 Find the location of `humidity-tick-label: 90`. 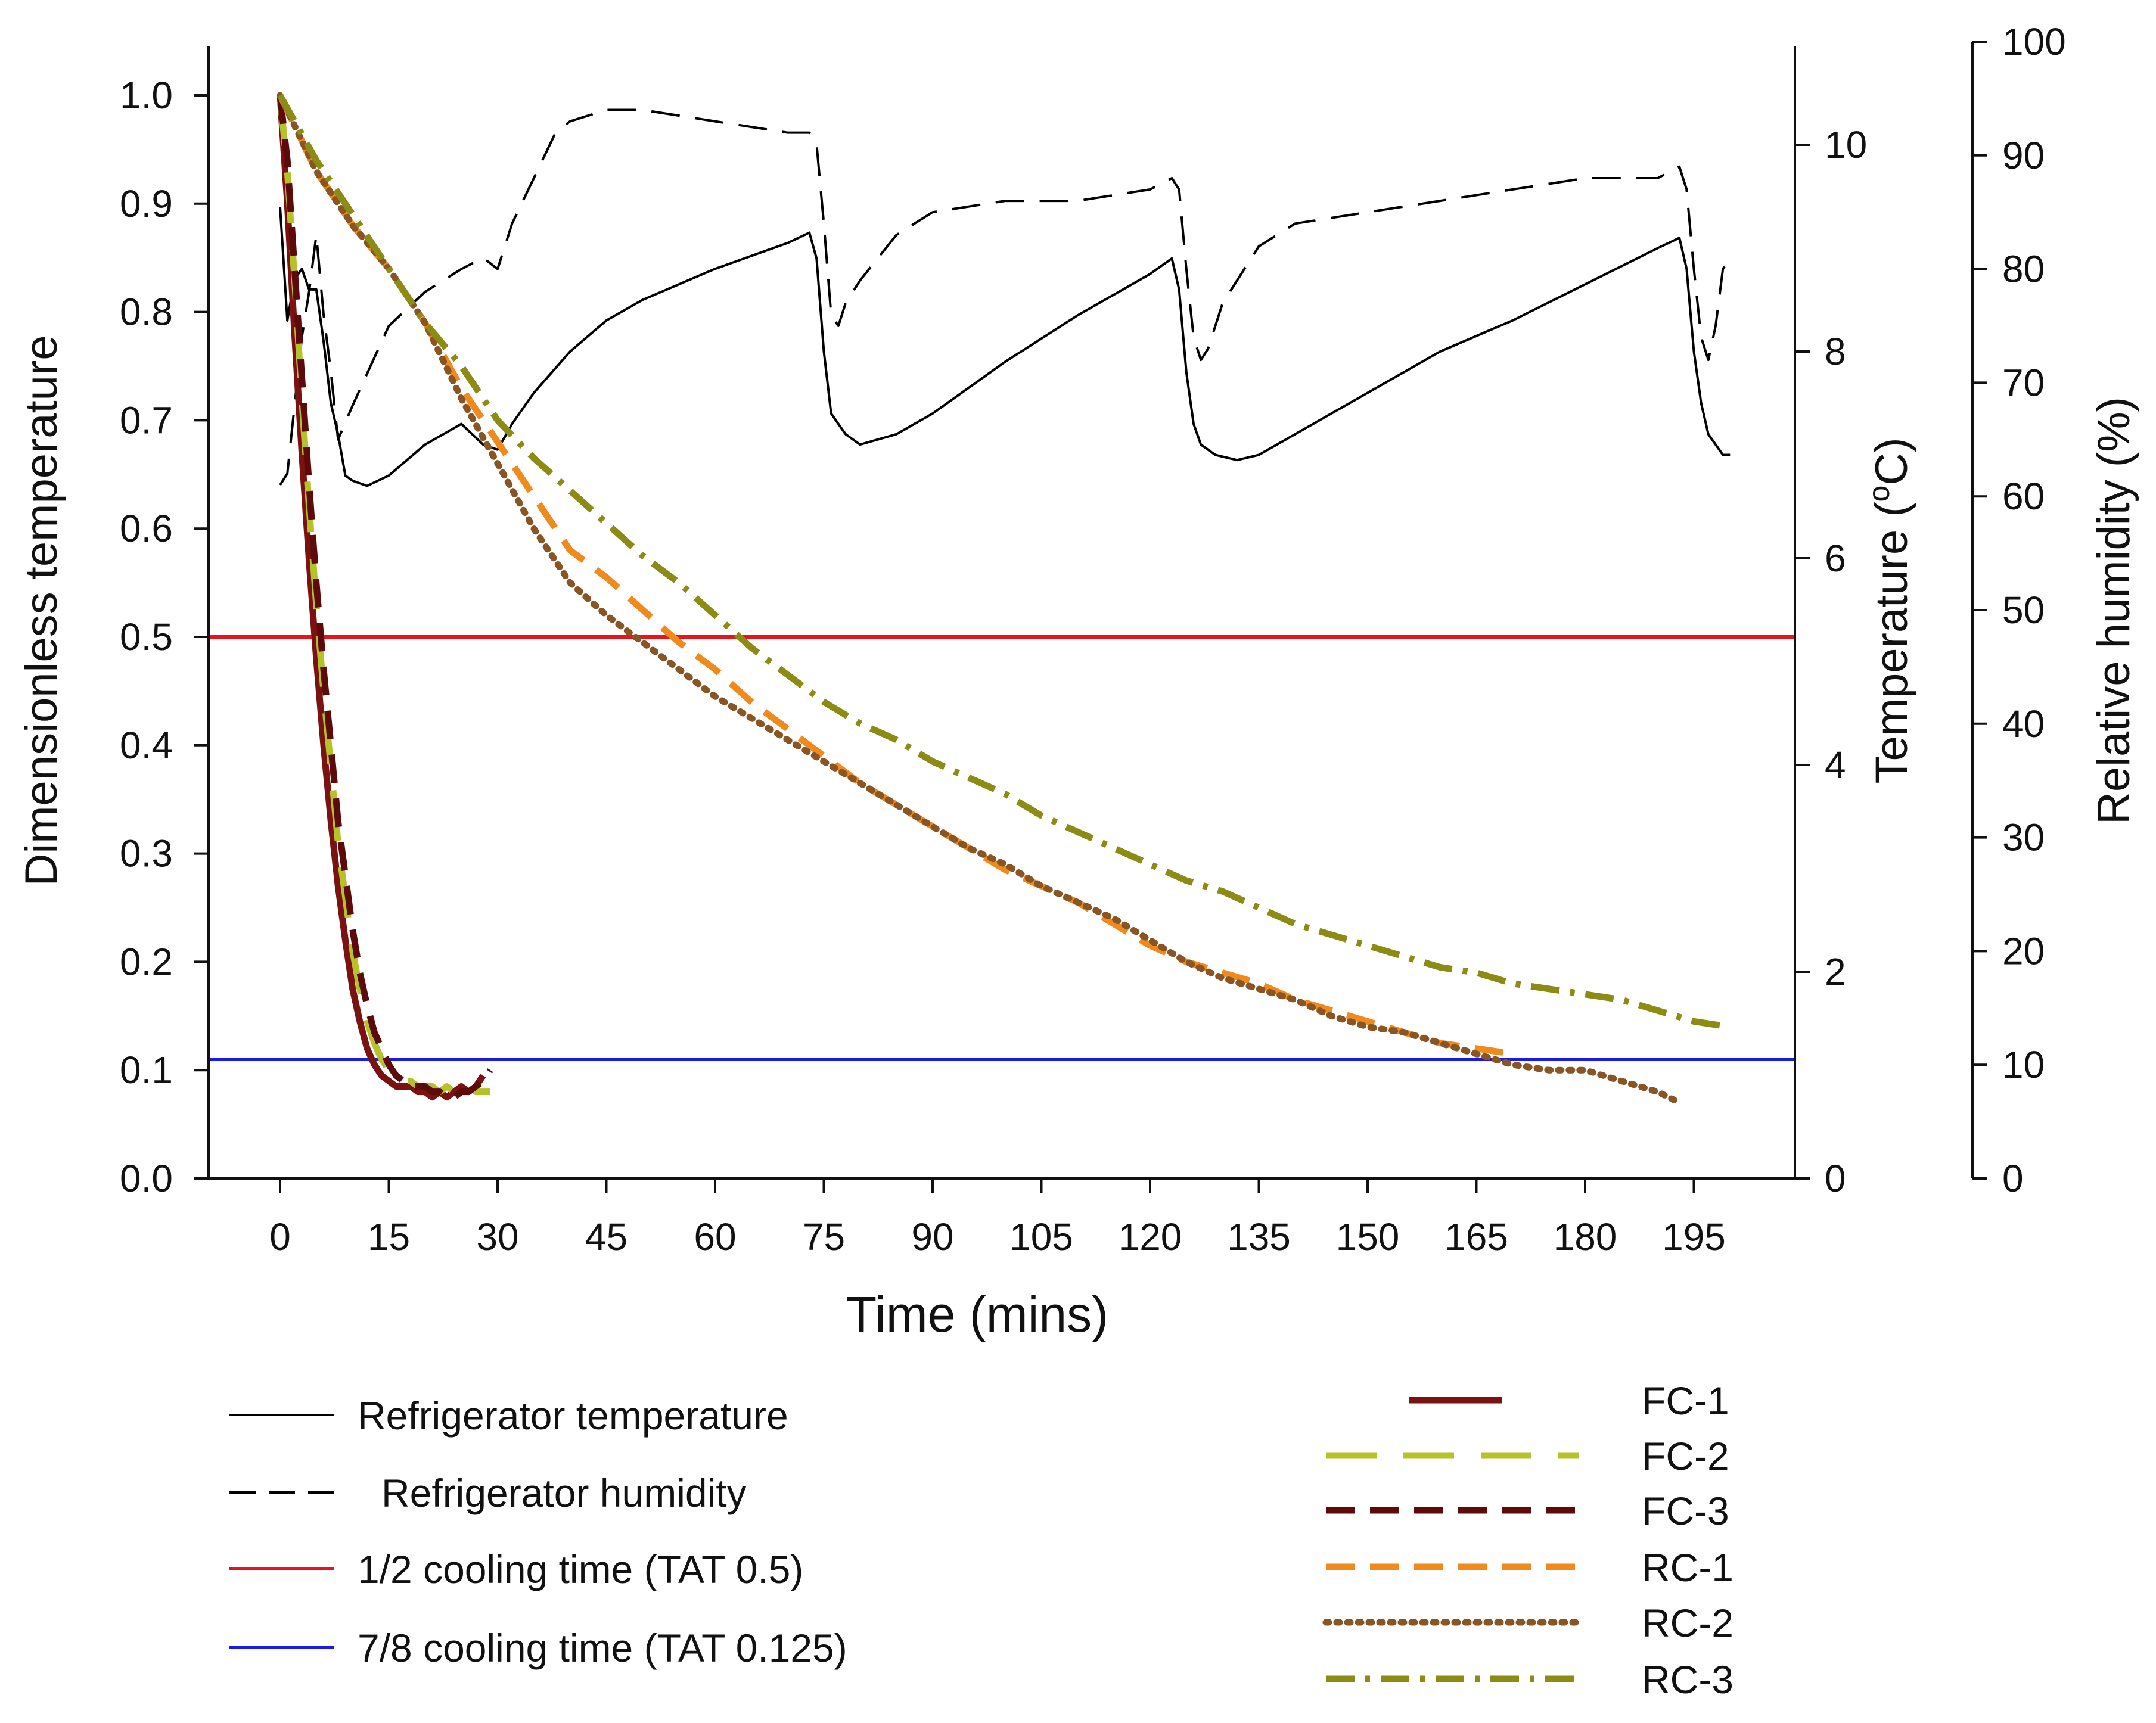

humidity-tick-label: 90 is located at coordinates (2023, 155).